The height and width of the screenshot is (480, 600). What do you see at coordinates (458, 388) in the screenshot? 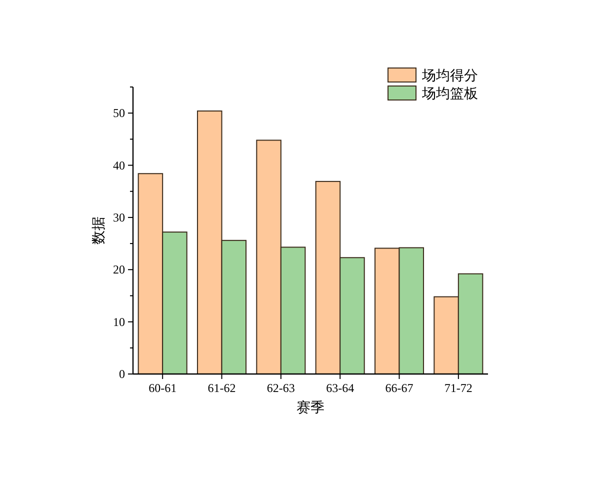
I see `x-tick-label: 71-72` at bounding box center [458, 388].